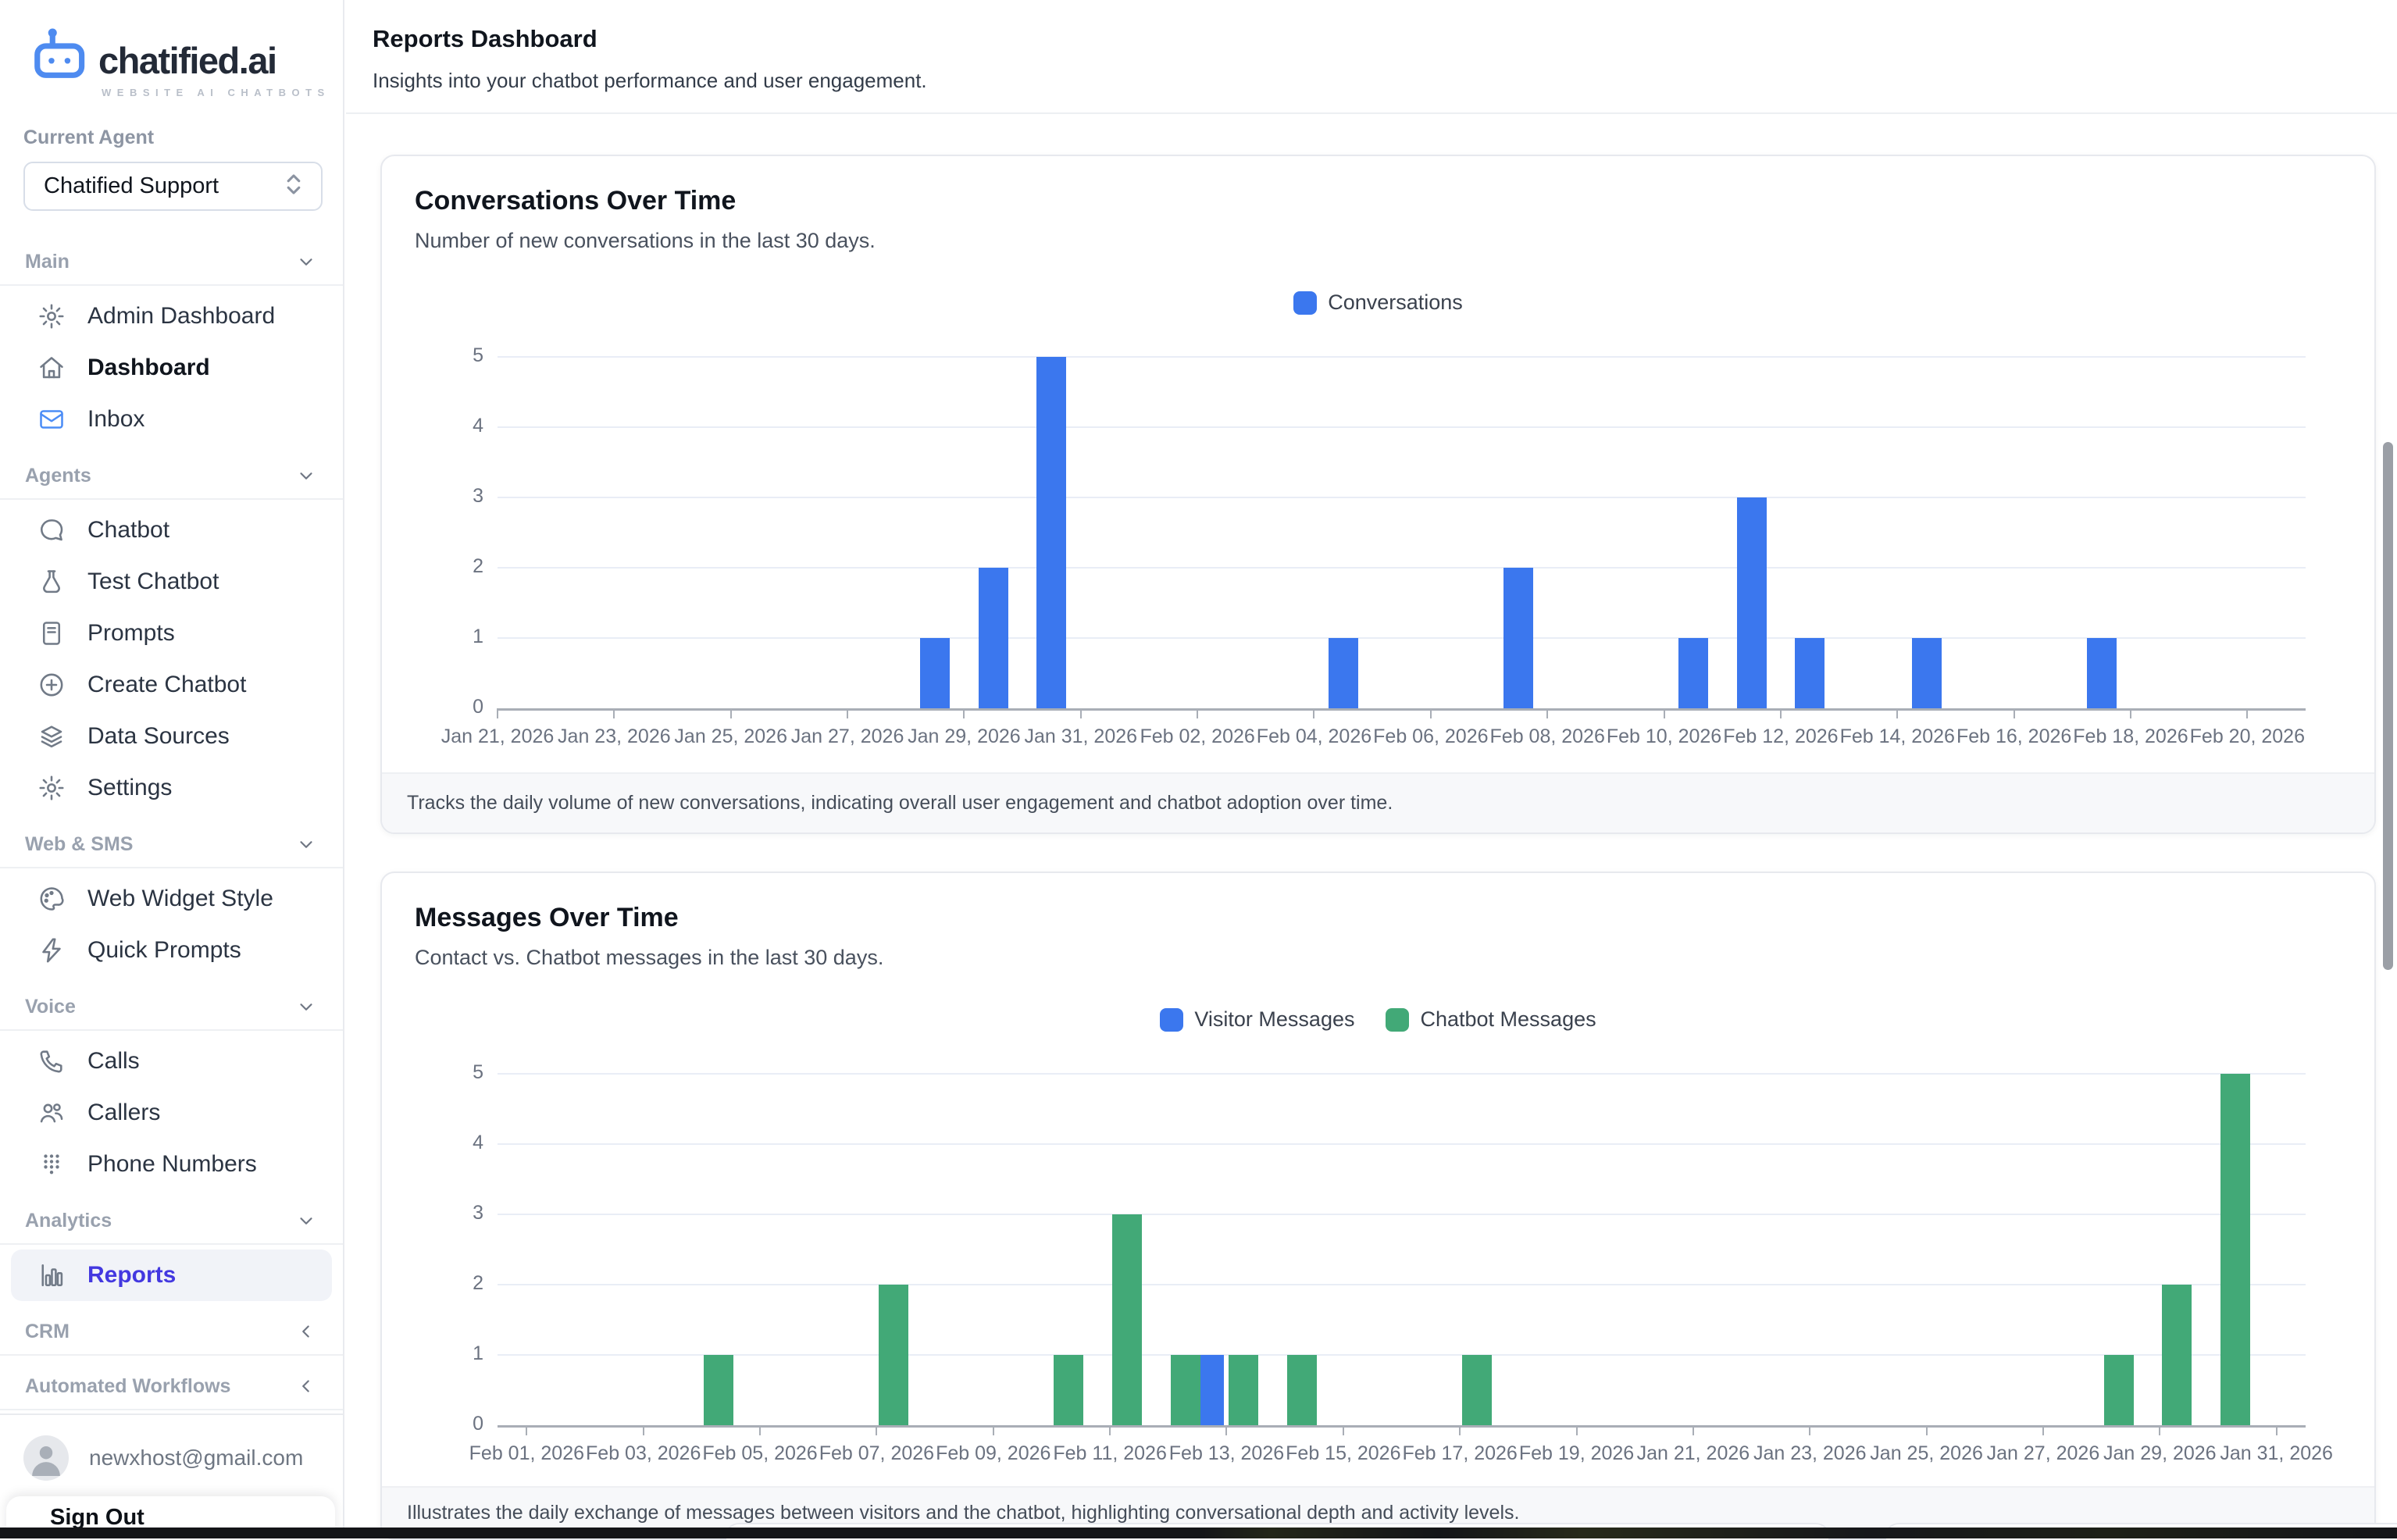 This screenshot has height=1540, width=2397. What do you see at coordinates (1127, 1319) in the screenshot?
I see `bar-chatbot-messages-feb-11-2026` at bounding box center [1127, 1319].